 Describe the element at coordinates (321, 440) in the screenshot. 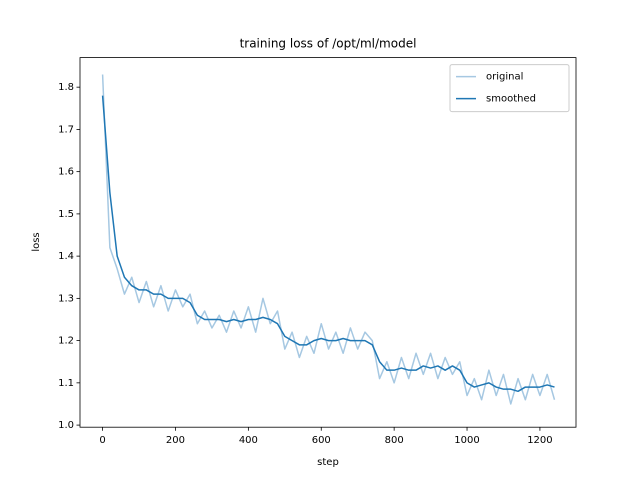

I see `x-tick-label: 600` at that location.